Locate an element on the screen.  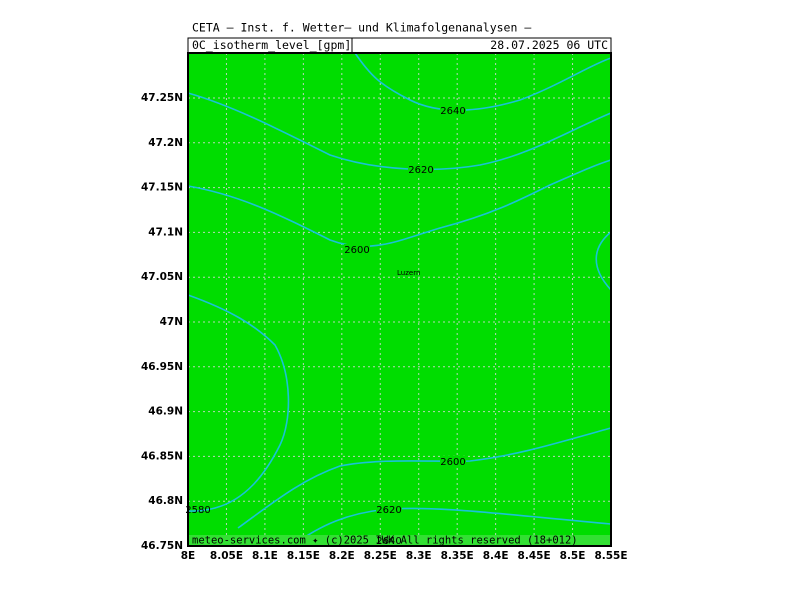
x-tick-label: 8.45E is located at coordinates (534, 556).